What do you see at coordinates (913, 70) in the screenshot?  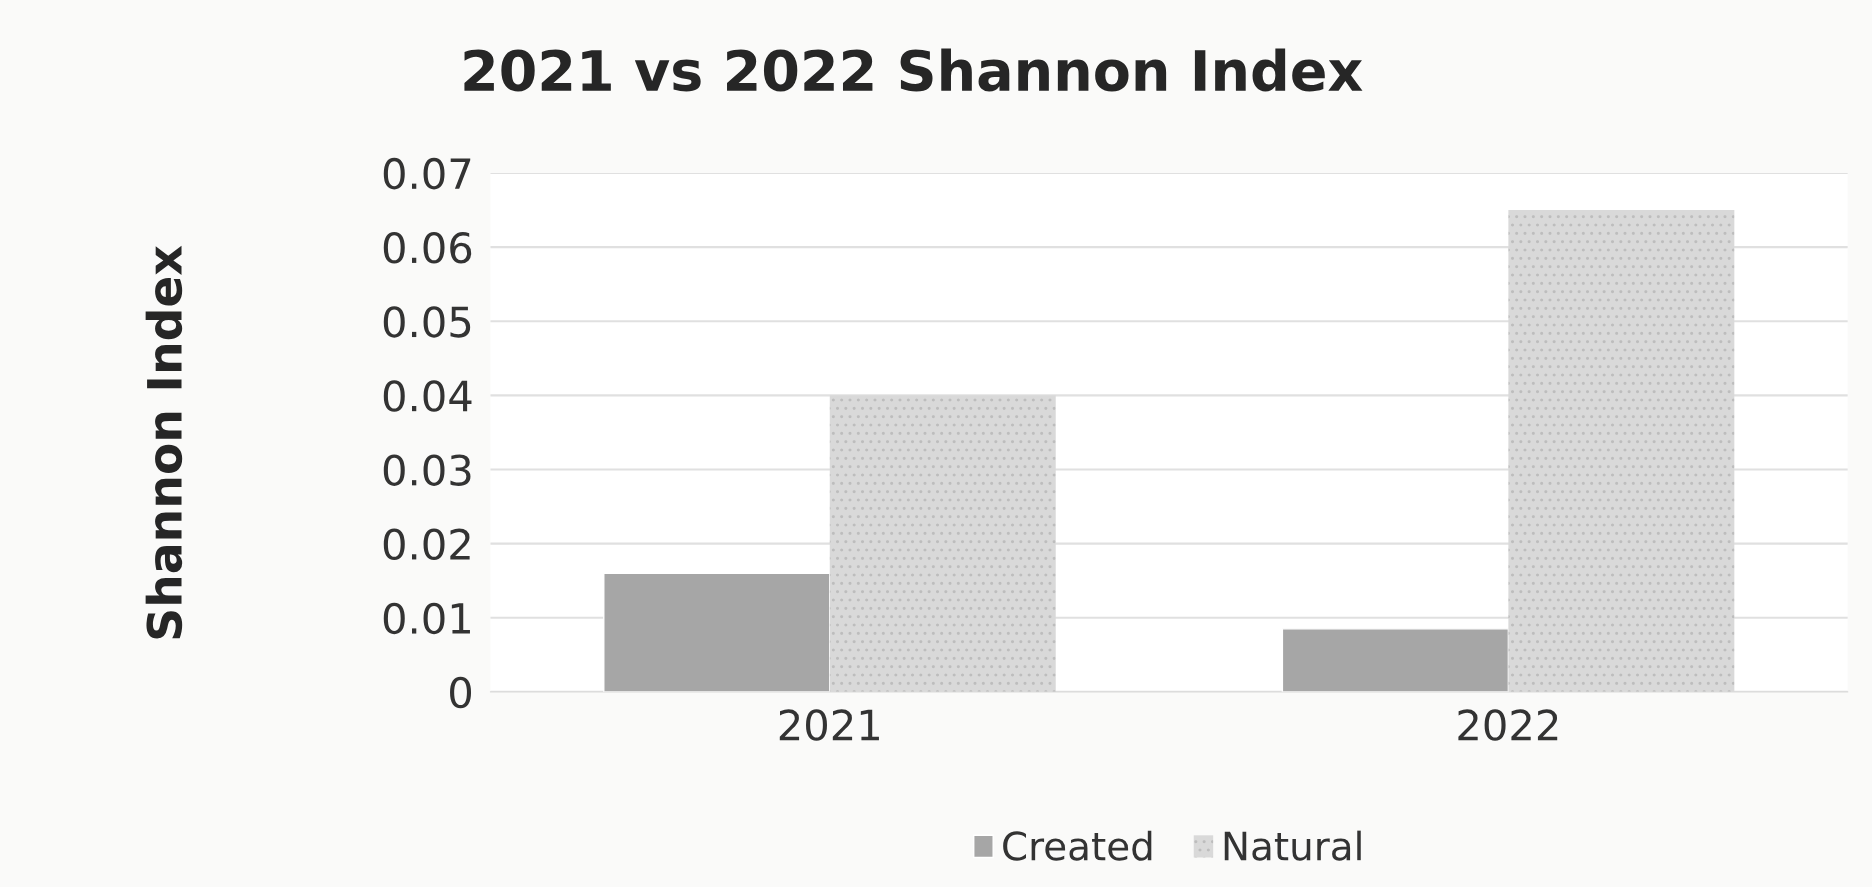 I see `chart-title: 2021 vs 2022 Shannon Index` at bounding box center [913, 70].